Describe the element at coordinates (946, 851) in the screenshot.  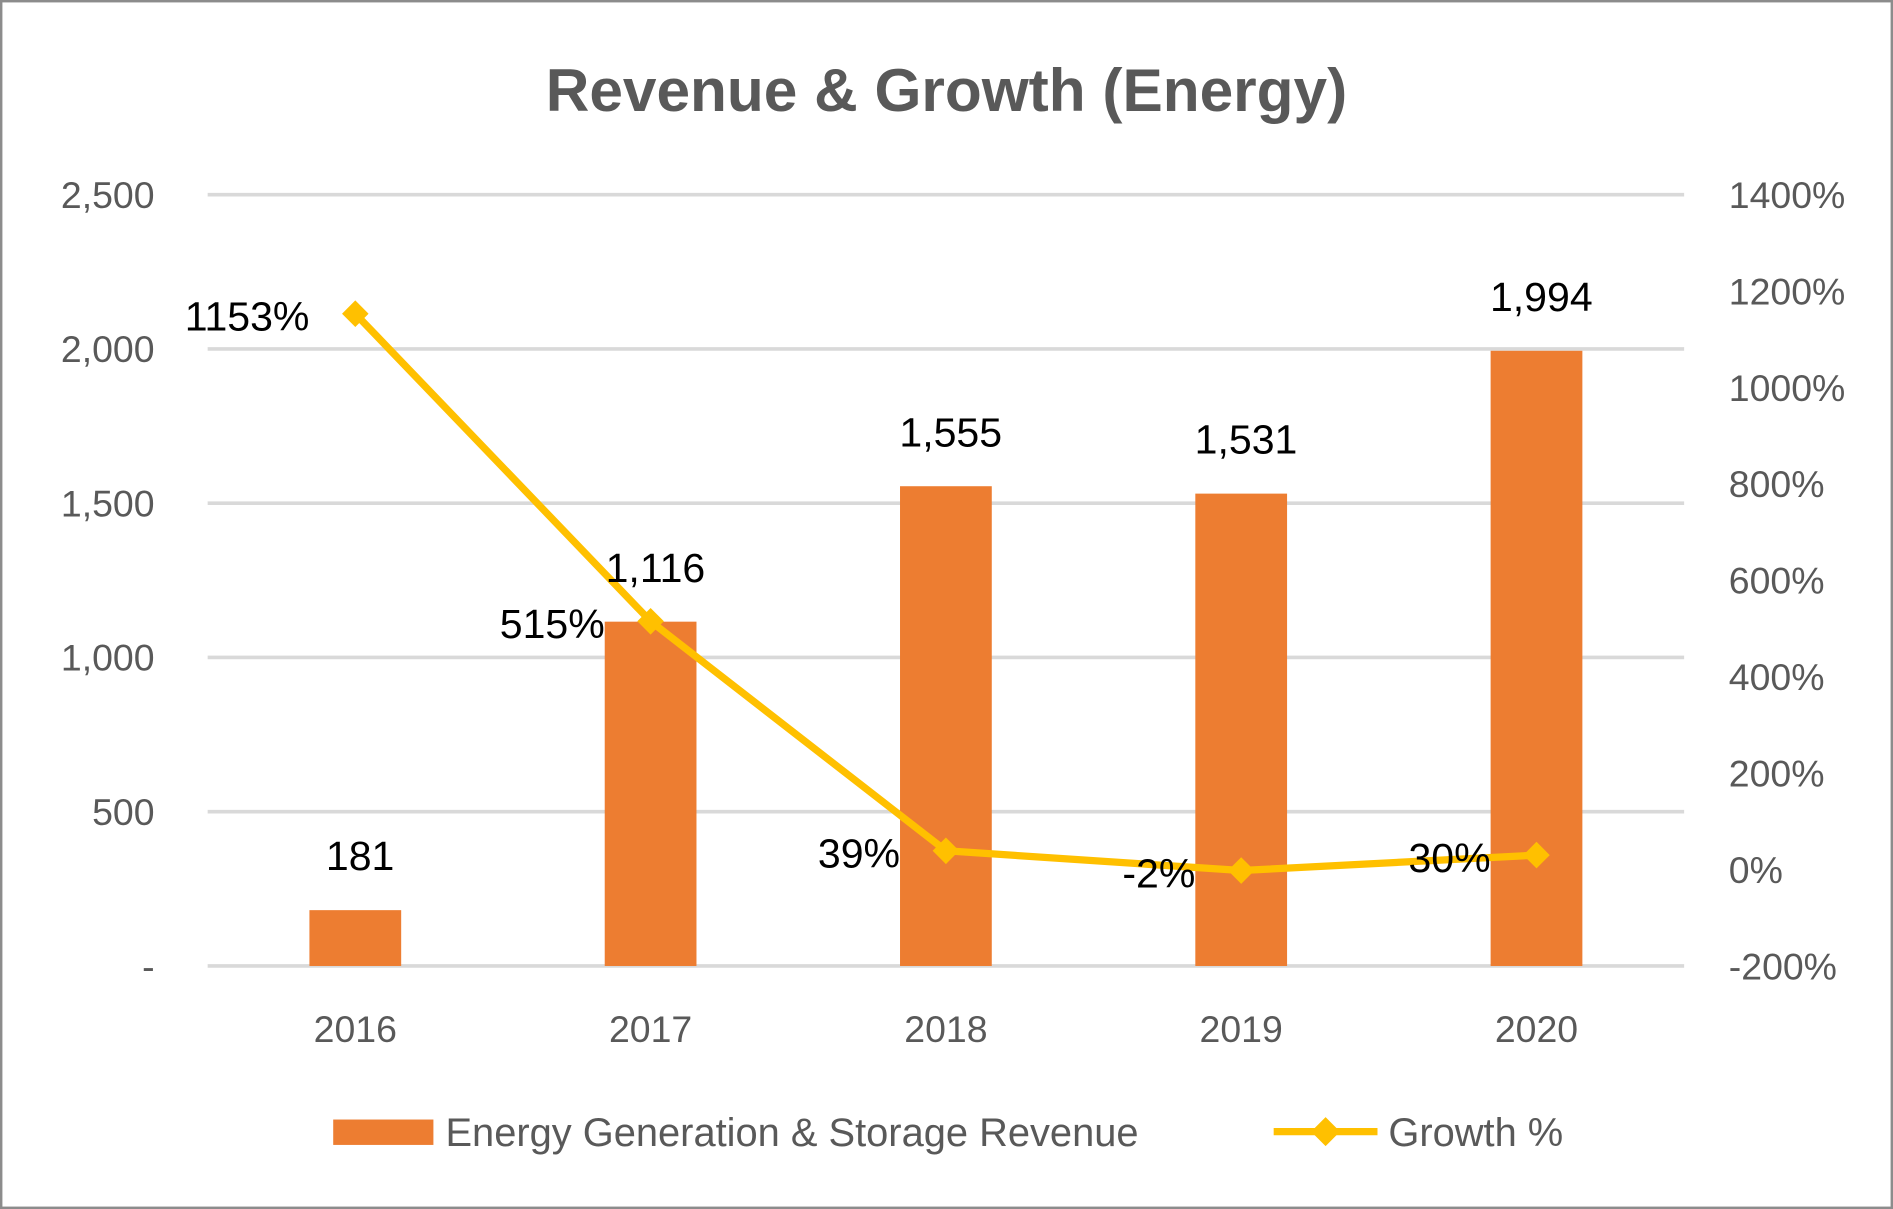
I see `growth-marker-2018` at that location.